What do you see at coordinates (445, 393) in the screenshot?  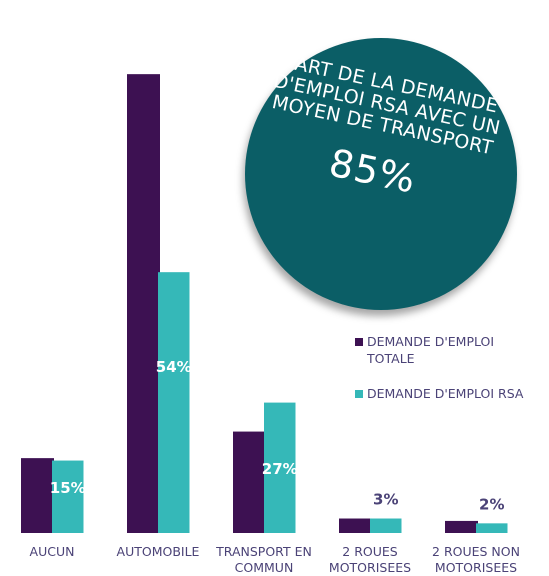 I see `legend-label-rsa: DEMANDE D'EMPLOI RSA` at bounding box center [445, 393].